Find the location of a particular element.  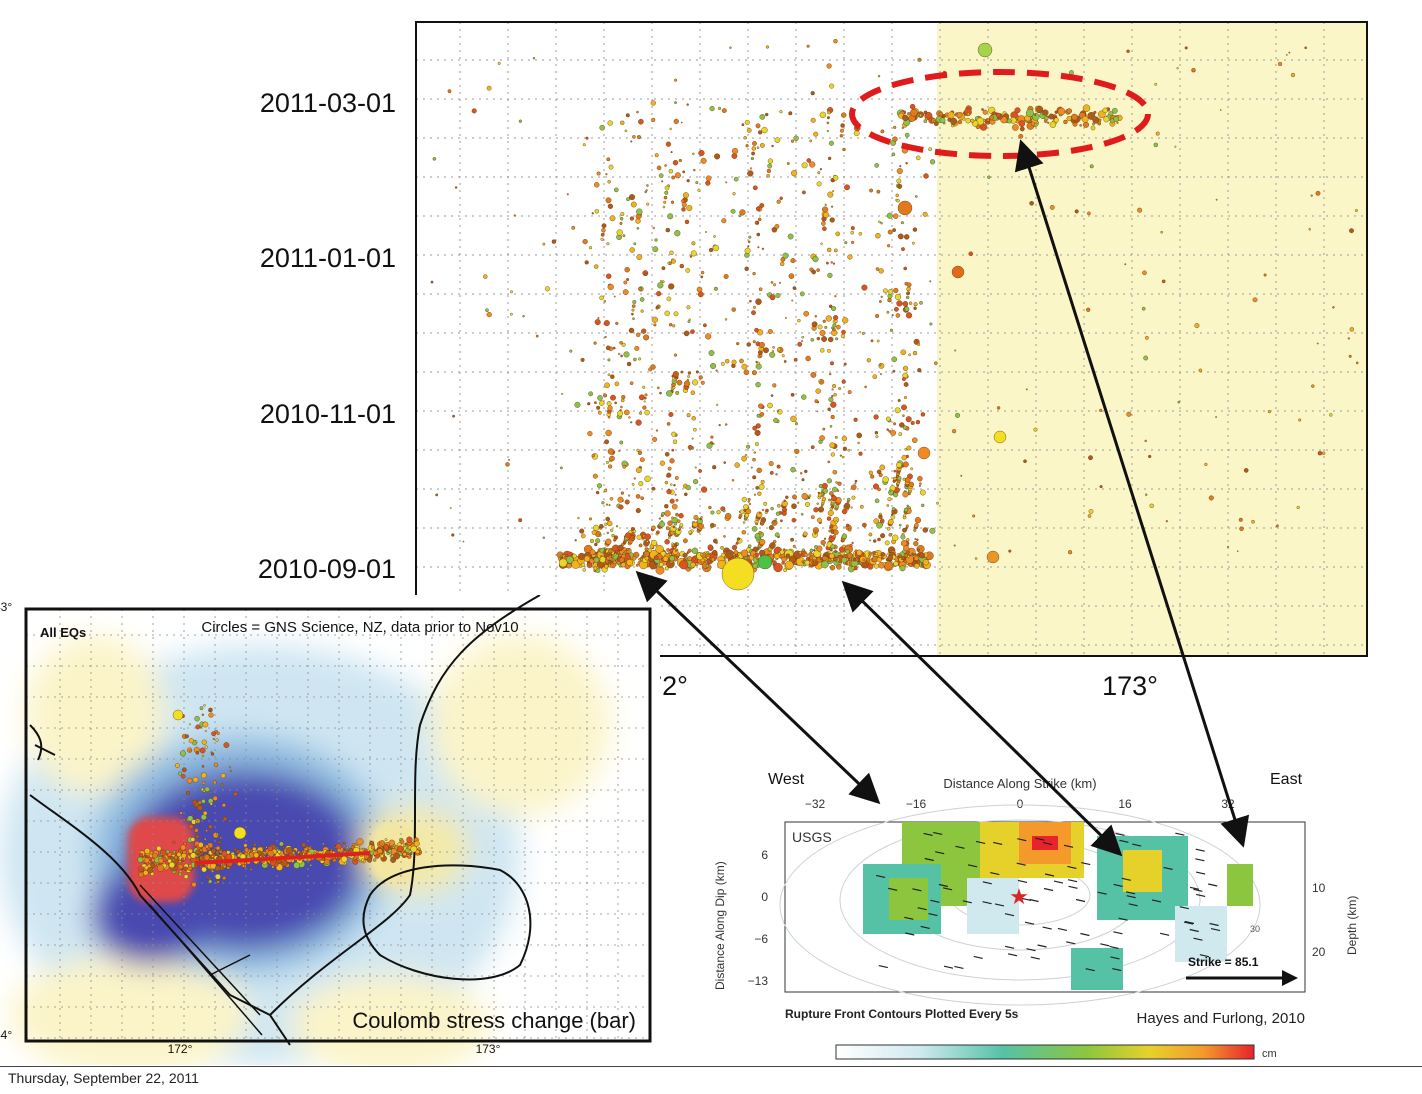

coulomb-title-left: All EQs is located at coordinates (63, 632).